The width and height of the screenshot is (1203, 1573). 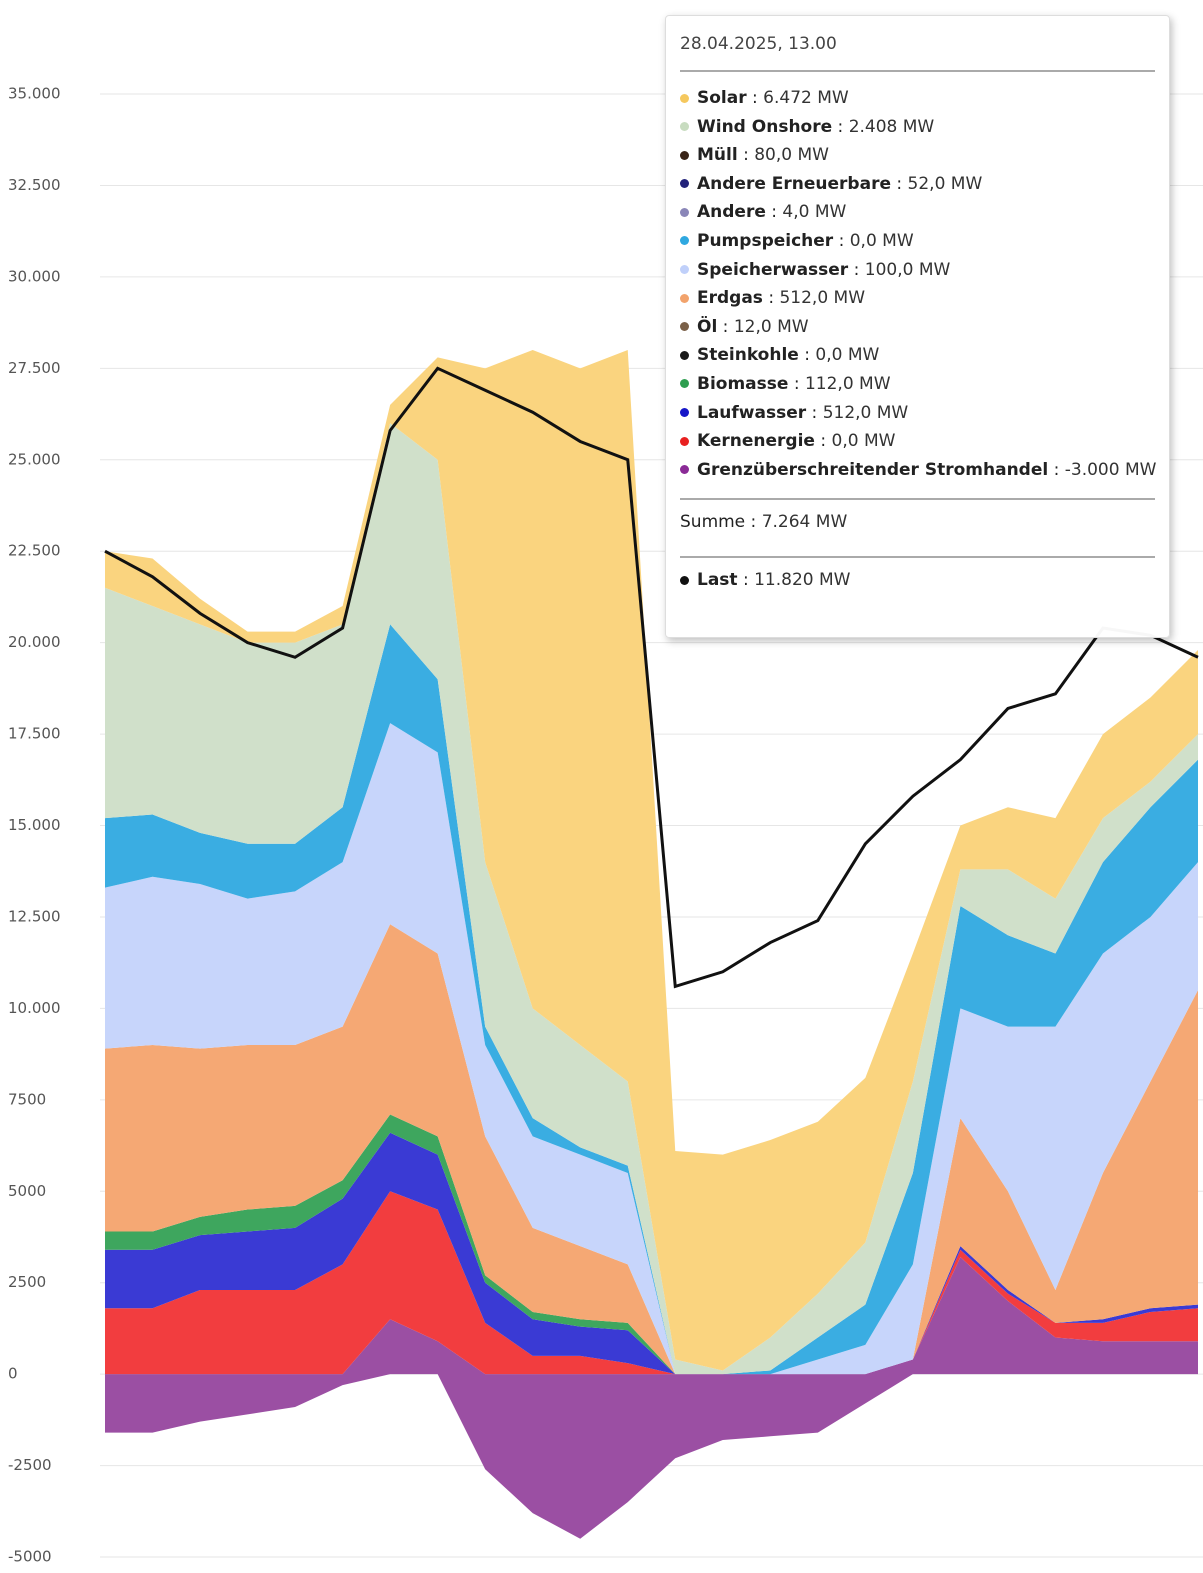 What do you see at coordinates (764, 441) in the screenshot?
I see `item-label: Kernenergie` at bounding box center [764, 441].